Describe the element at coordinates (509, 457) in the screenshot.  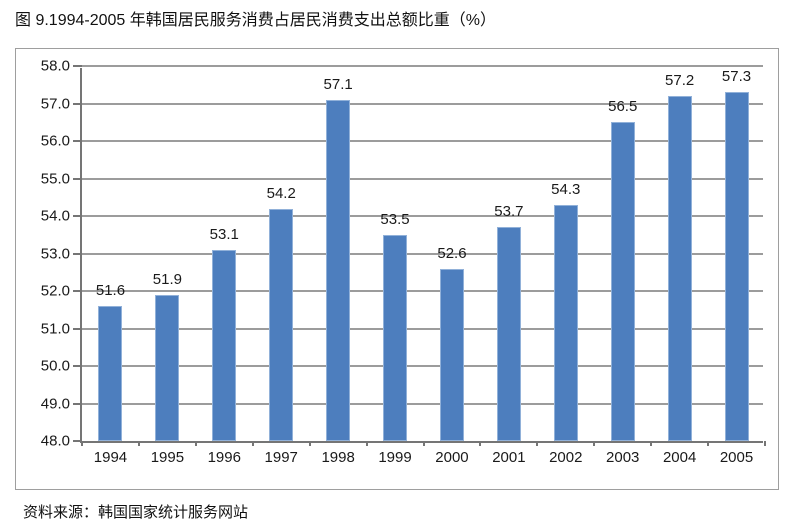
I see `x-tick-label: 2001` at that location.